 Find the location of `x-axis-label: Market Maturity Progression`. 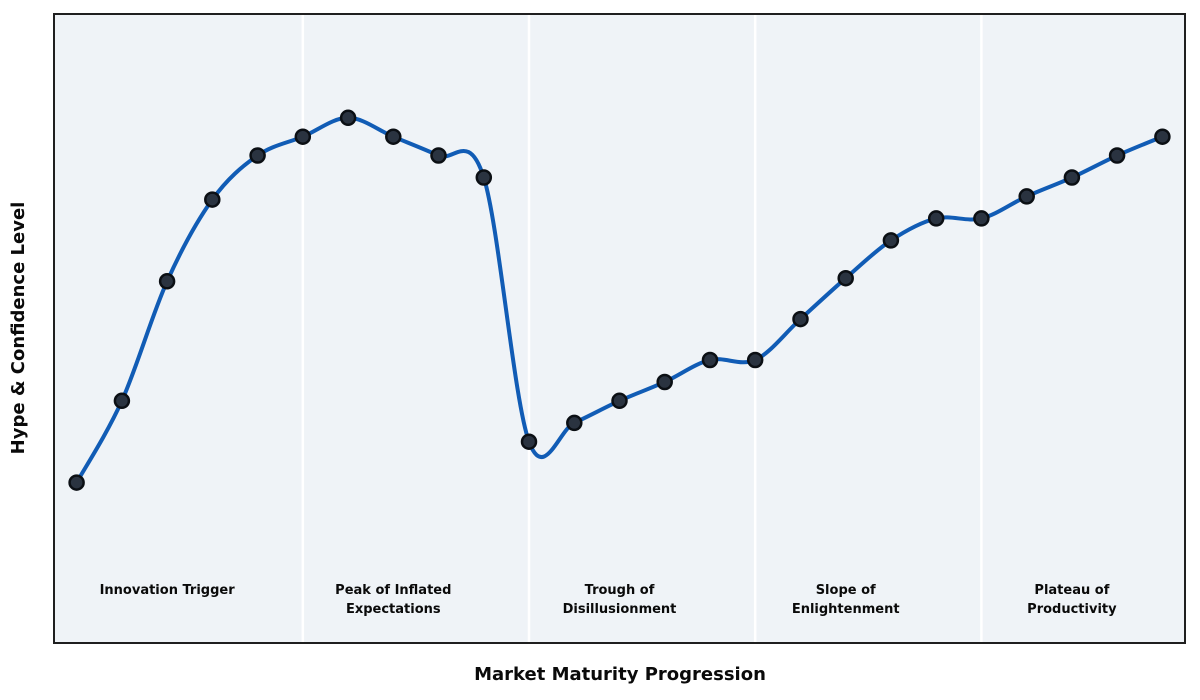

x-axis-label: Market Maturity Progression is located at coordinates (620, 674).